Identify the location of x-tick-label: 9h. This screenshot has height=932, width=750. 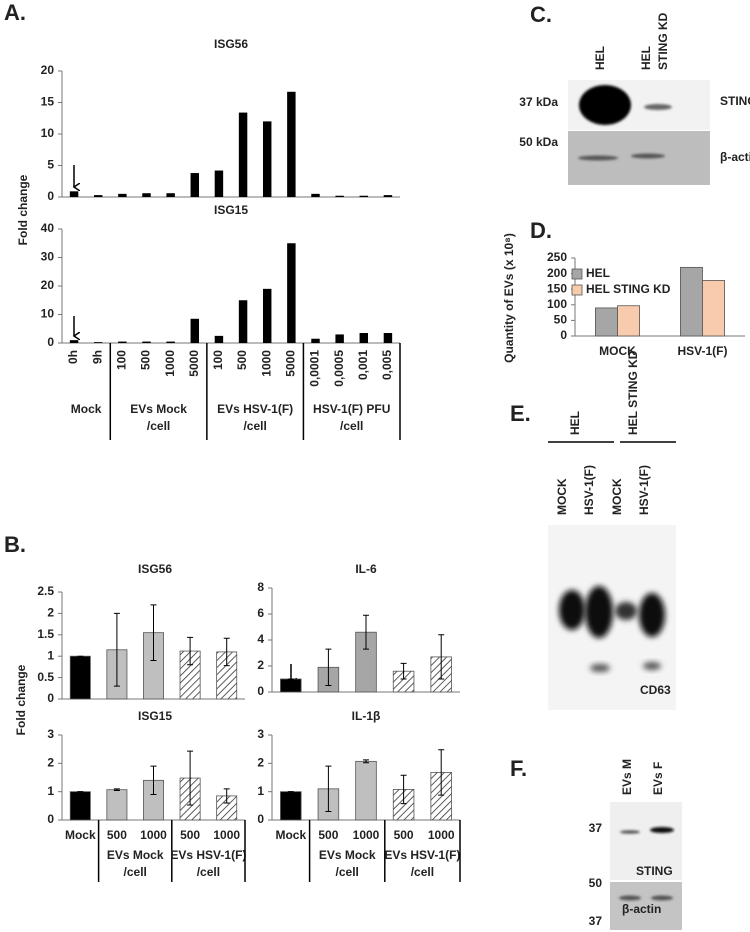
(97, 357).